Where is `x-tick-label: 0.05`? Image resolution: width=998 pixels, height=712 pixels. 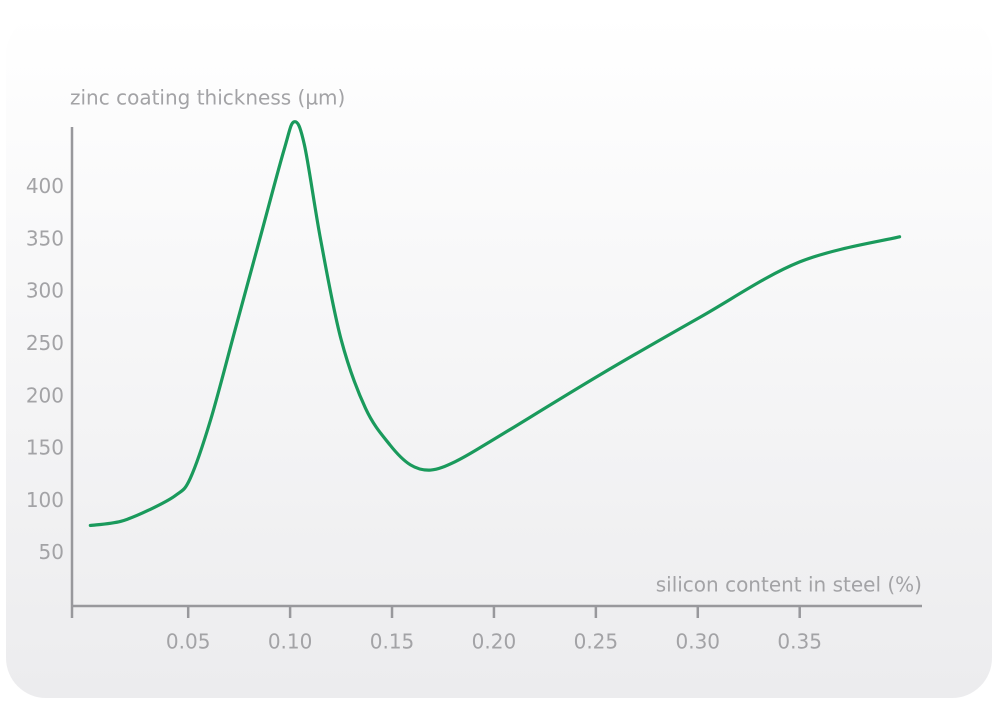
x-tick-label: 0.05 is located at coordinates (188, 642).